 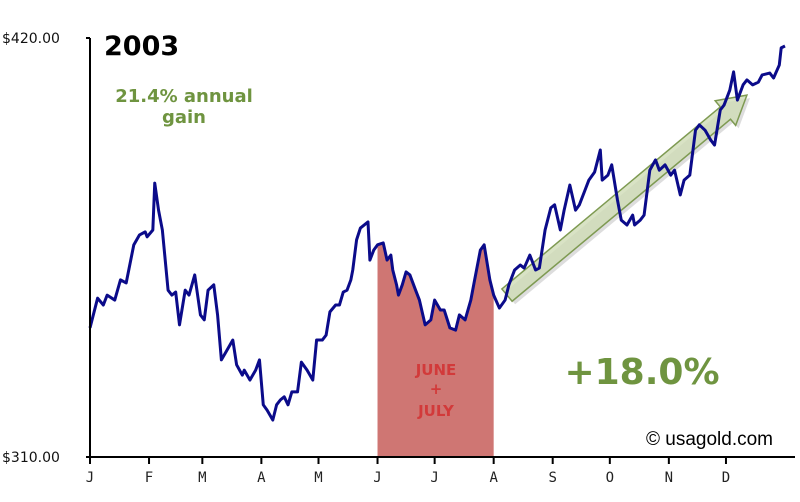 What do you see at coordinates (184, 96) in the screenshot?
I see `annual-gain-label: 21.4% annual` at bounding box center [184, 96].